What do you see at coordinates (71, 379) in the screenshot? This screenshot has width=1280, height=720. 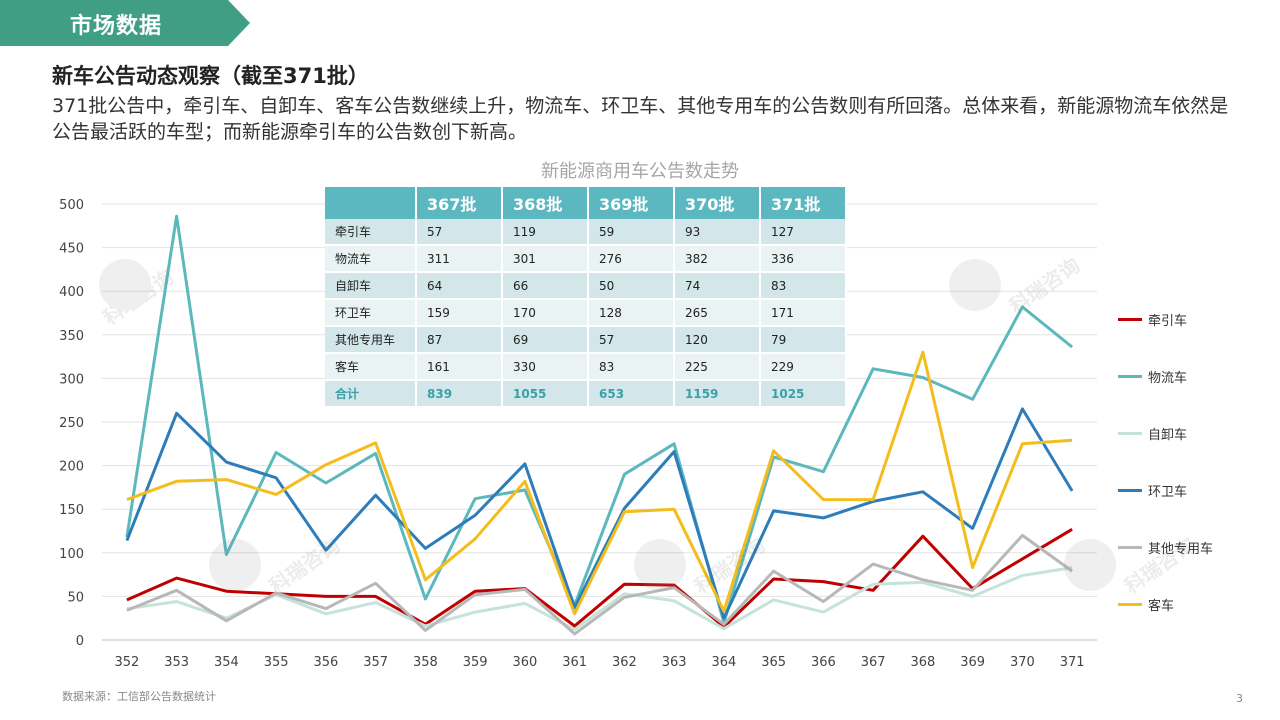 I see `y-tick-label: 300` at bounding box center [71, 379].